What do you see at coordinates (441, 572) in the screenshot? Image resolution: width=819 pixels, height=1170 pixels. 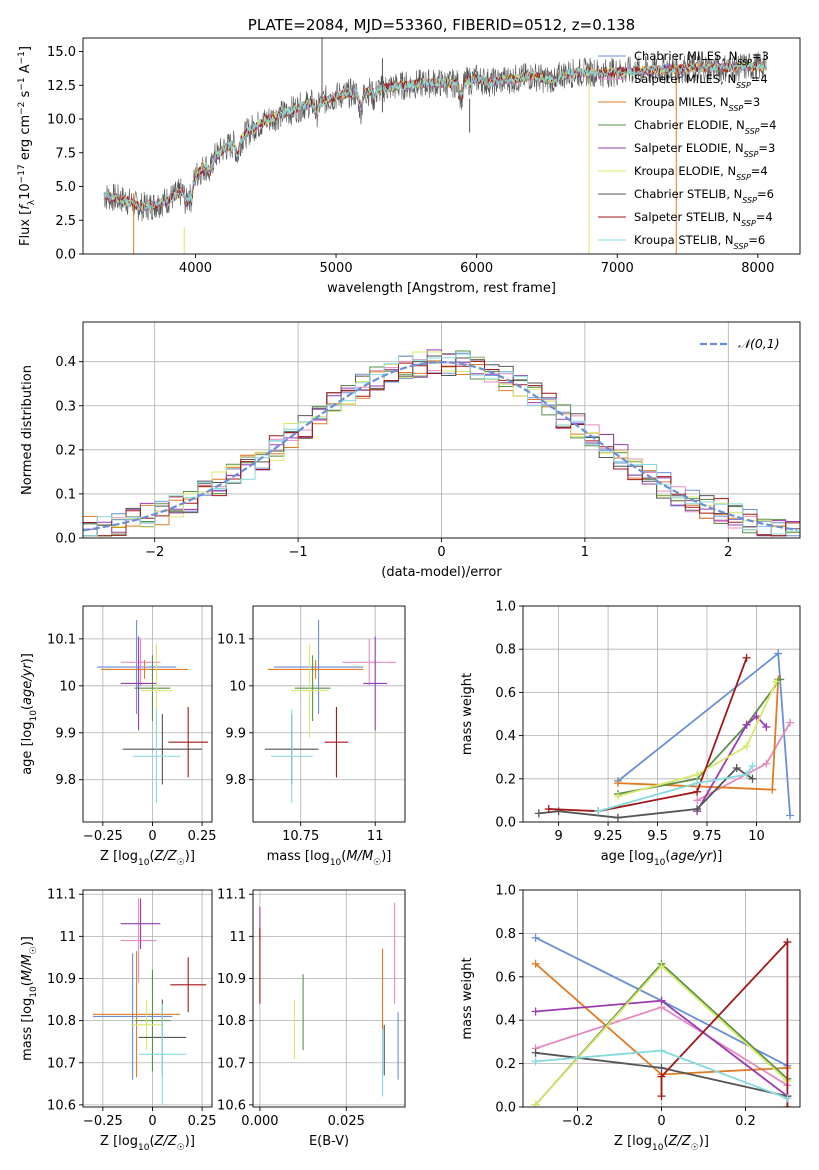 I see `x-axis-label: (data-model)/error` at bounding box center [441, 572].